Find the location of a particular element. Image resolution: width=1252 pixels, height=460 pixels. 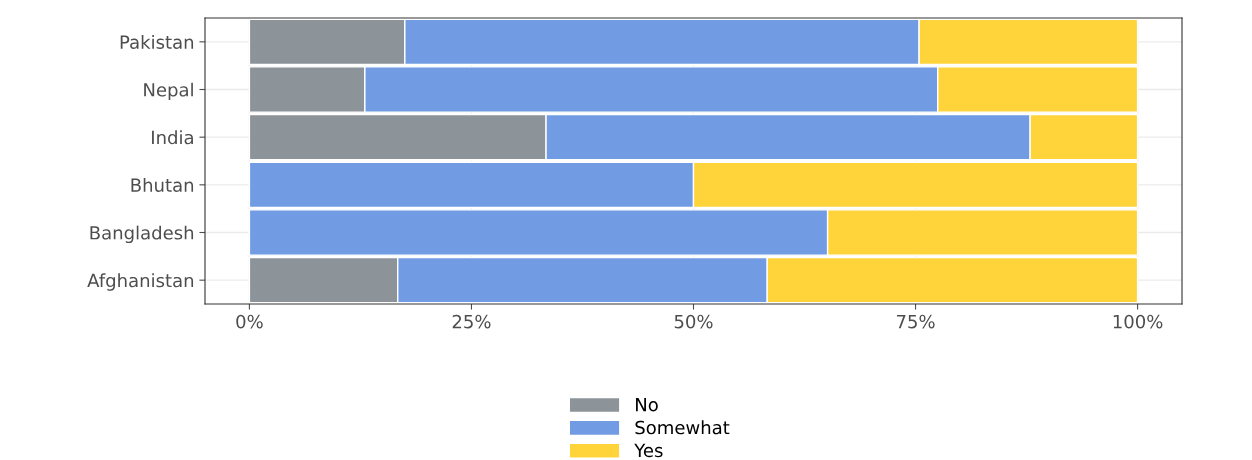

x-tick-label: 0% is located at coordinates (249, 321).